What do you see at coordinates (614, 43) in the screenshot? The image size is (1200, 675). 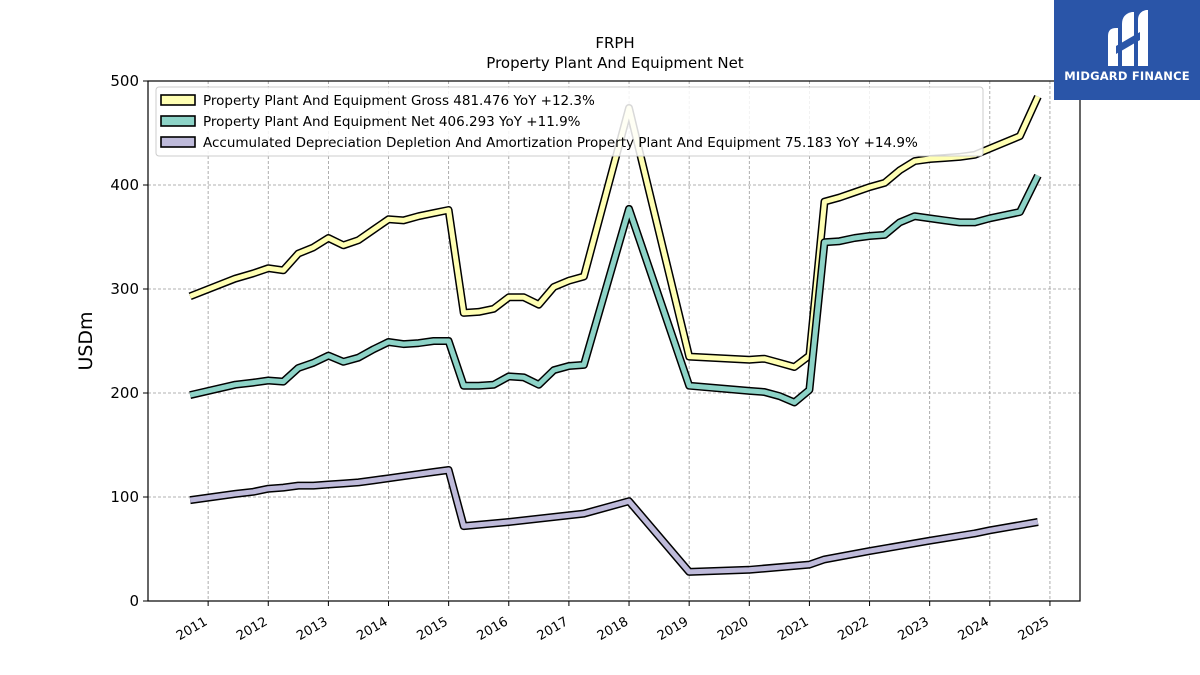 I see `chart-title: FRPH` at bounding box center [614, 43].